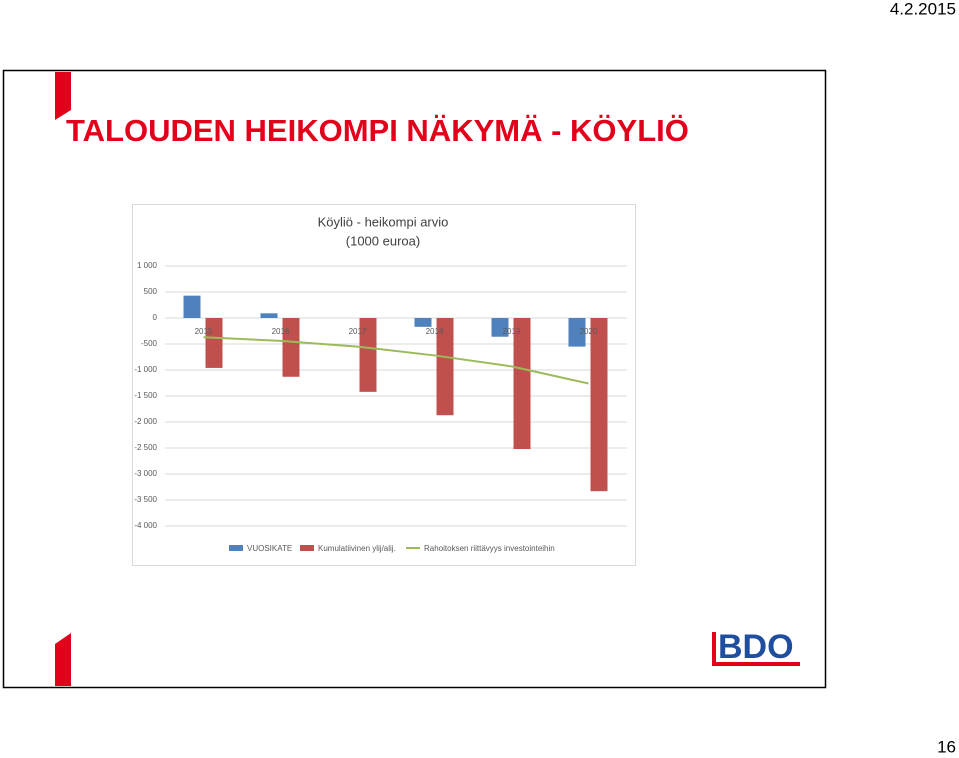  I want to click on y-tick-label: -3 500, so click(145, 499).